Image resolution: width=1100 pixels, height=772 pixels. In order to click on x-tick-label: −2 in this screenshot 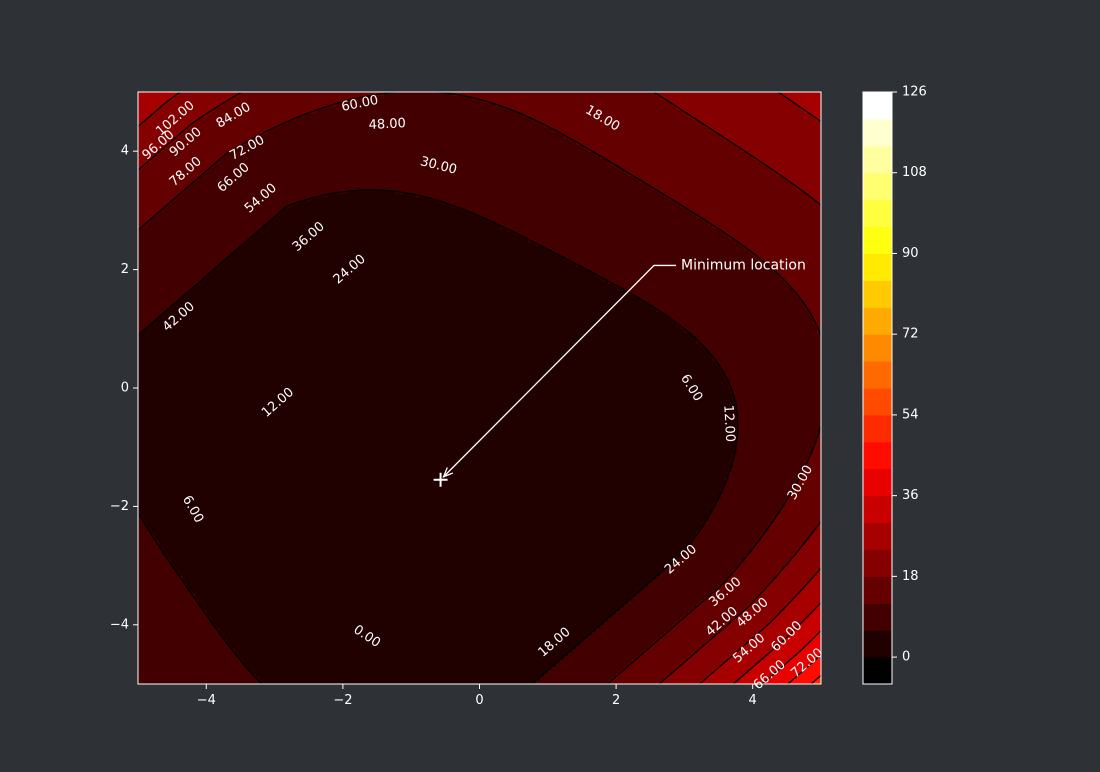, I will do `click(342, 700)`.